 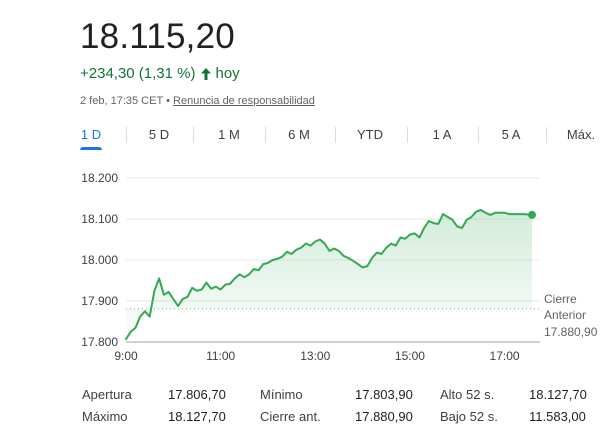 I want to click on x-axis: 9:00 11:00 13:00 15:00 17:00, so click(x=317, y=356).